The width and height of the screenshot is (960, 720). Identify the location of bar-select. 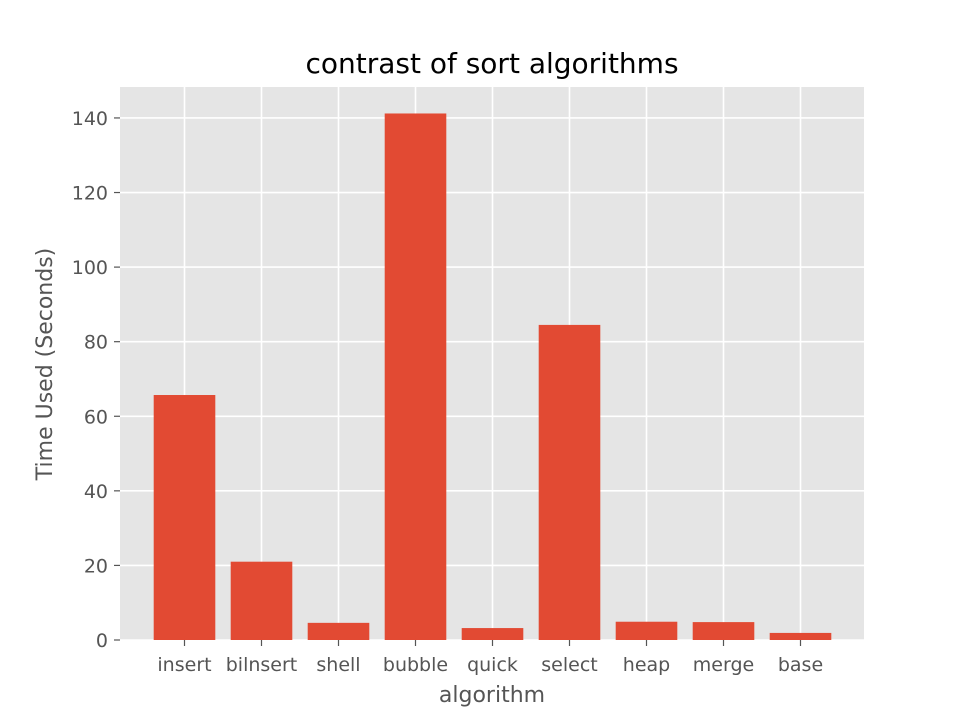
(569, 482).